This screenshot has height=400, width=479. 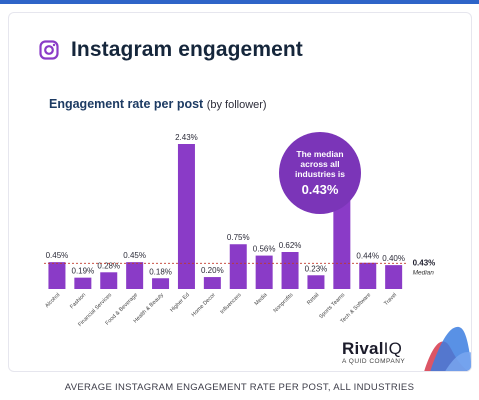 I want to click on x-tick-label-13: Travel, so click(x=390, y=299).